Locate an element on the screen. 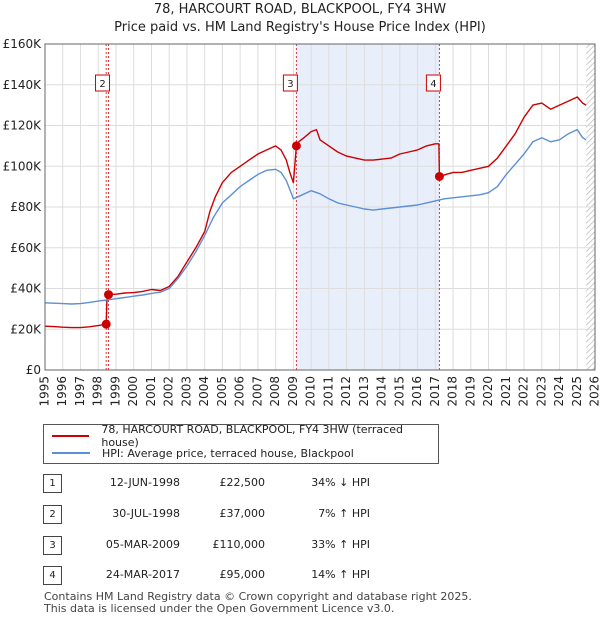 The image size is (600, 620). y-tick-label: £80K is located at coordinates (26, 207).